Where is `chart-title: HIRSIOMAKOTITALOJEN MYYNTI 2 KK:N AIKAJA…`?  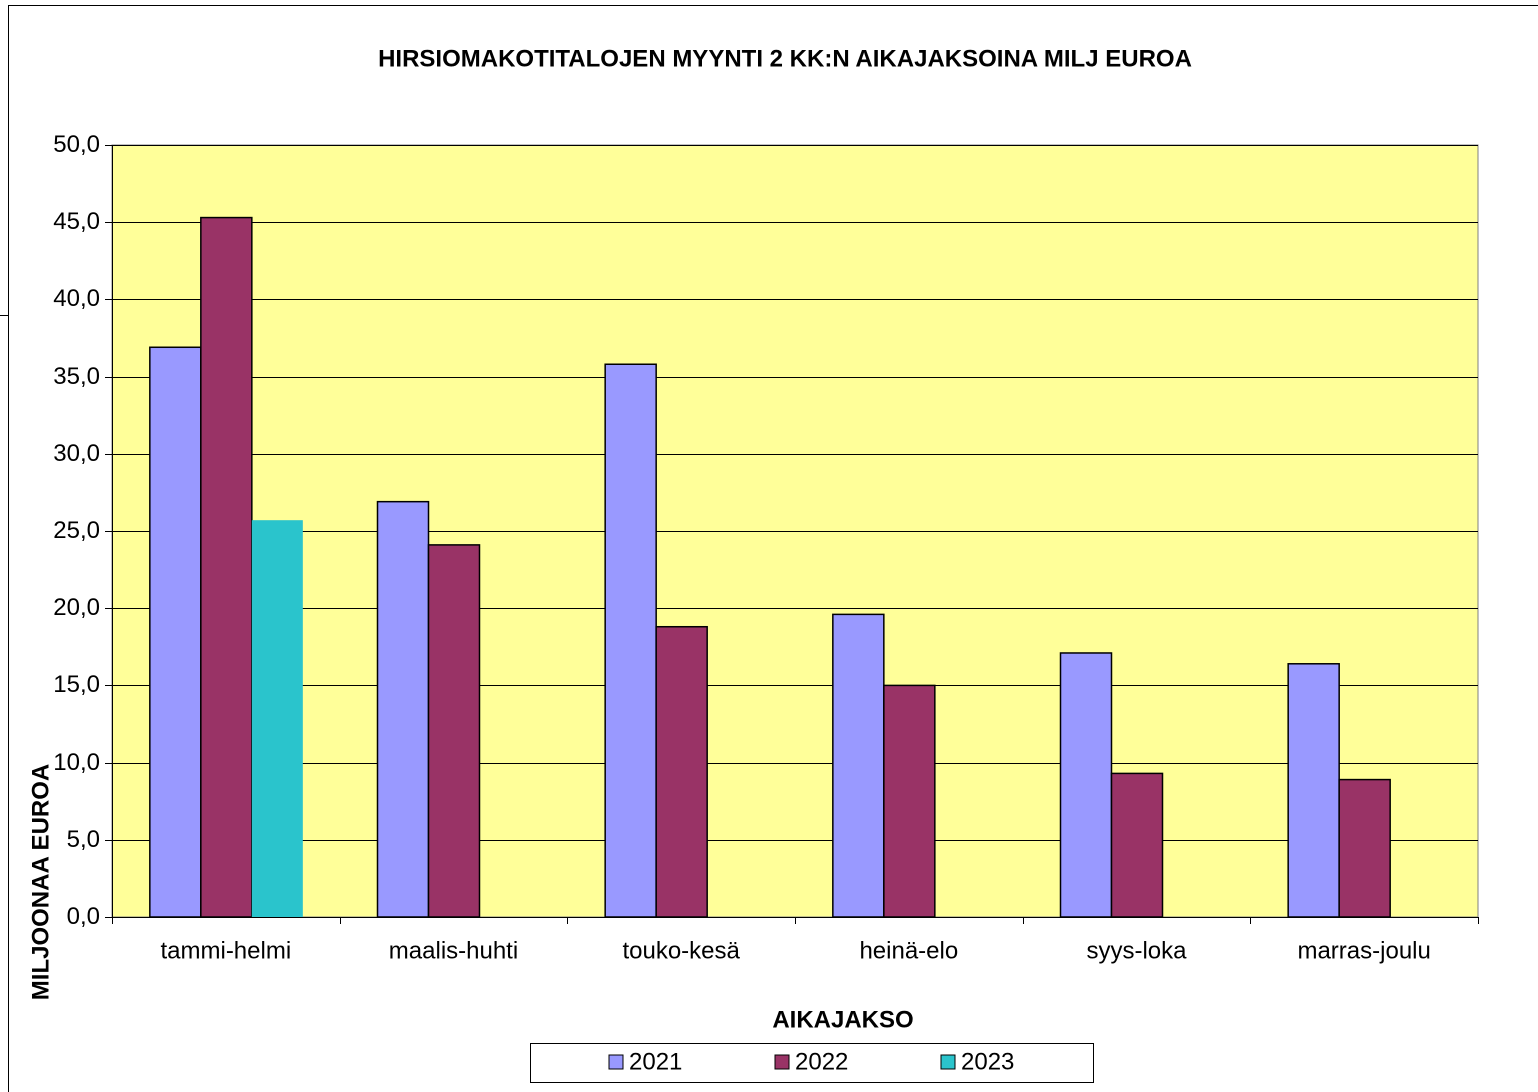 chart-title: HIRSIOMAKOTITALOJEN MYYNTI 2 KK:N AIKAJA… is located at coordinates (785, 58).